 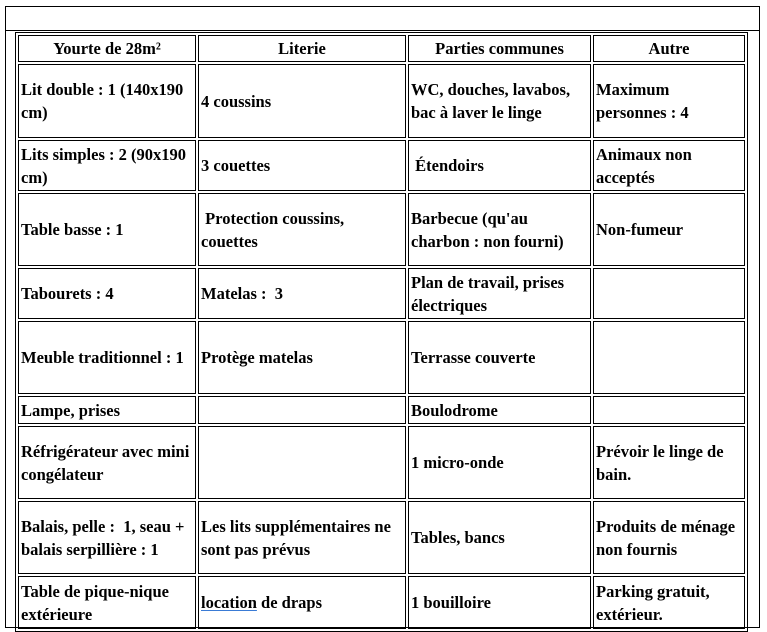 What do you see at coordinates (669, 462) in the screenshot?
I see `table-cell: Prévoir le linge de bain.` at bounding box center [669, 462].